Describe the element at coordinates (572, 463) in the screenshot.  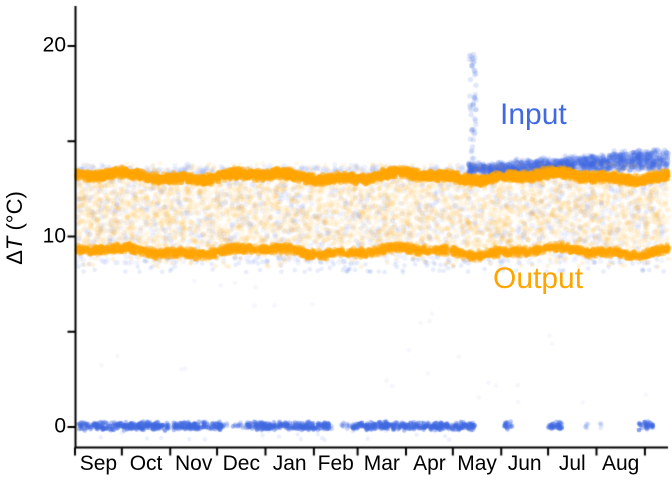
I see `x-month-label: Jul` at that location.